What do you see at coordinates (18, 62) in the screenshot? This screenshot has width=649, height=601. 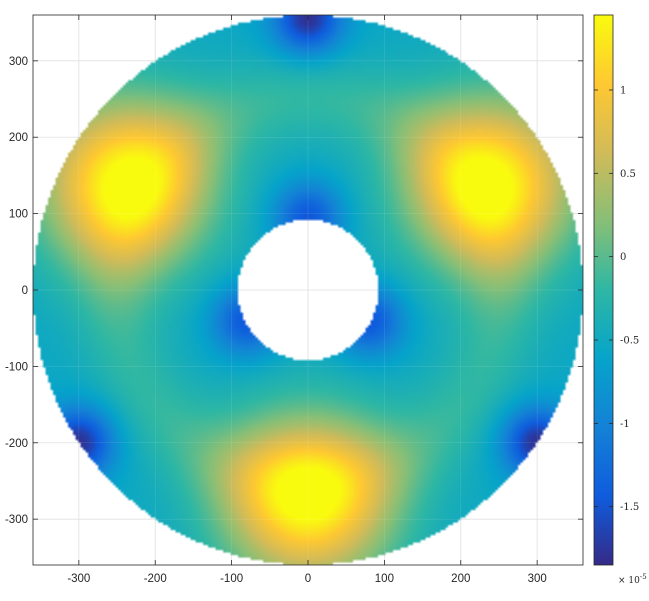 I see `y-tick-label: 300` at bounding box center [18, 62].